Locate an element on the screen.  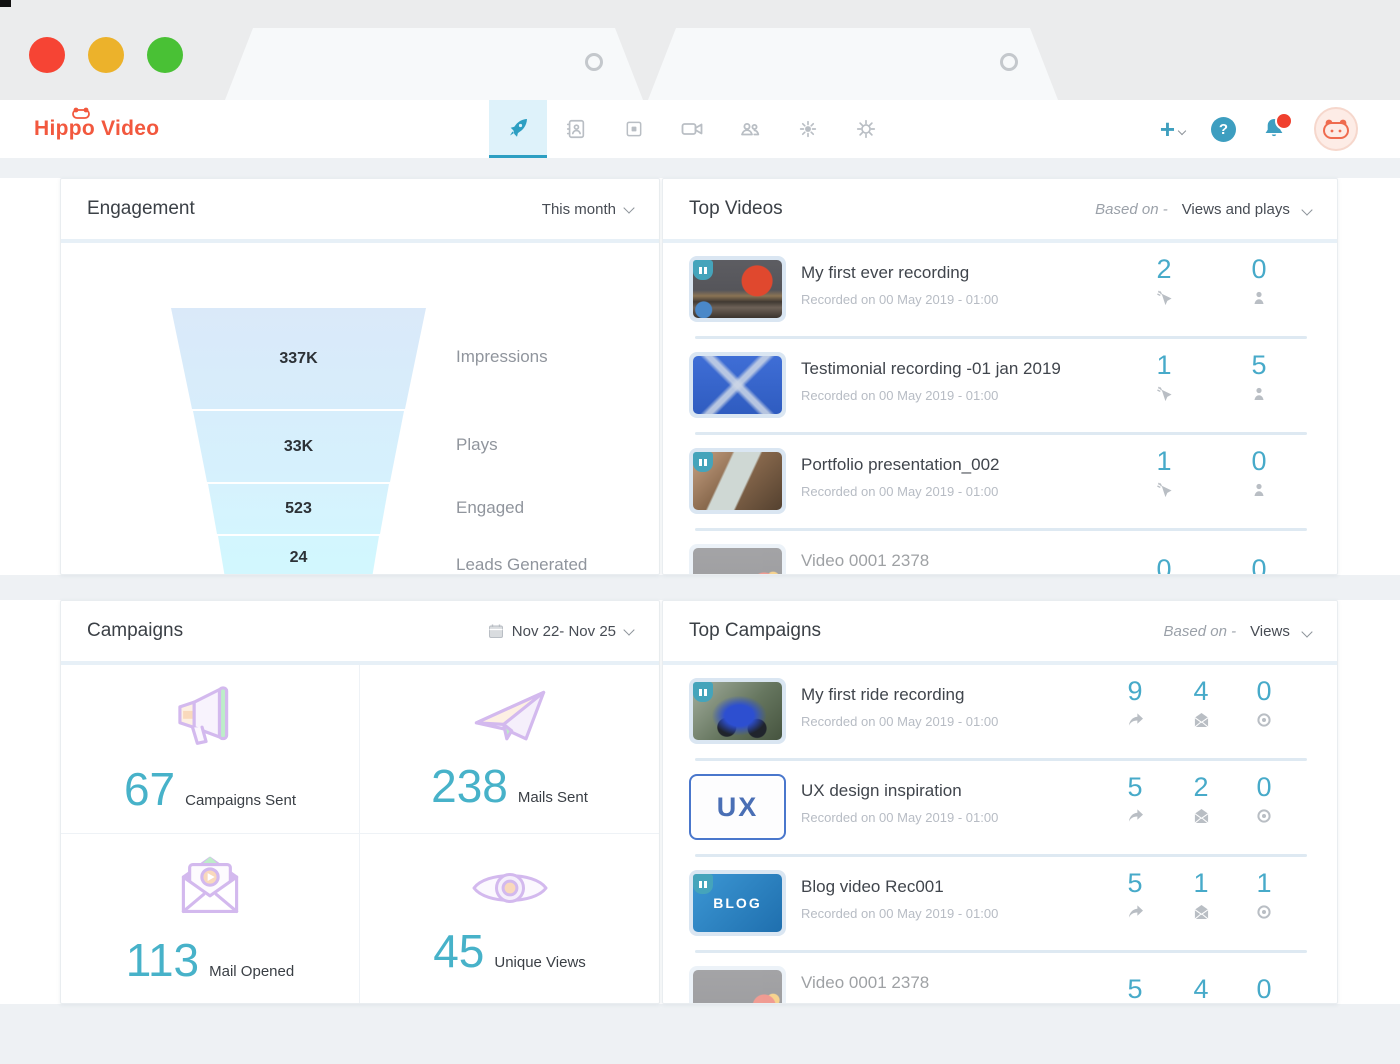
engagement-period-dropdown: This month is located at coordinates (588, 209).